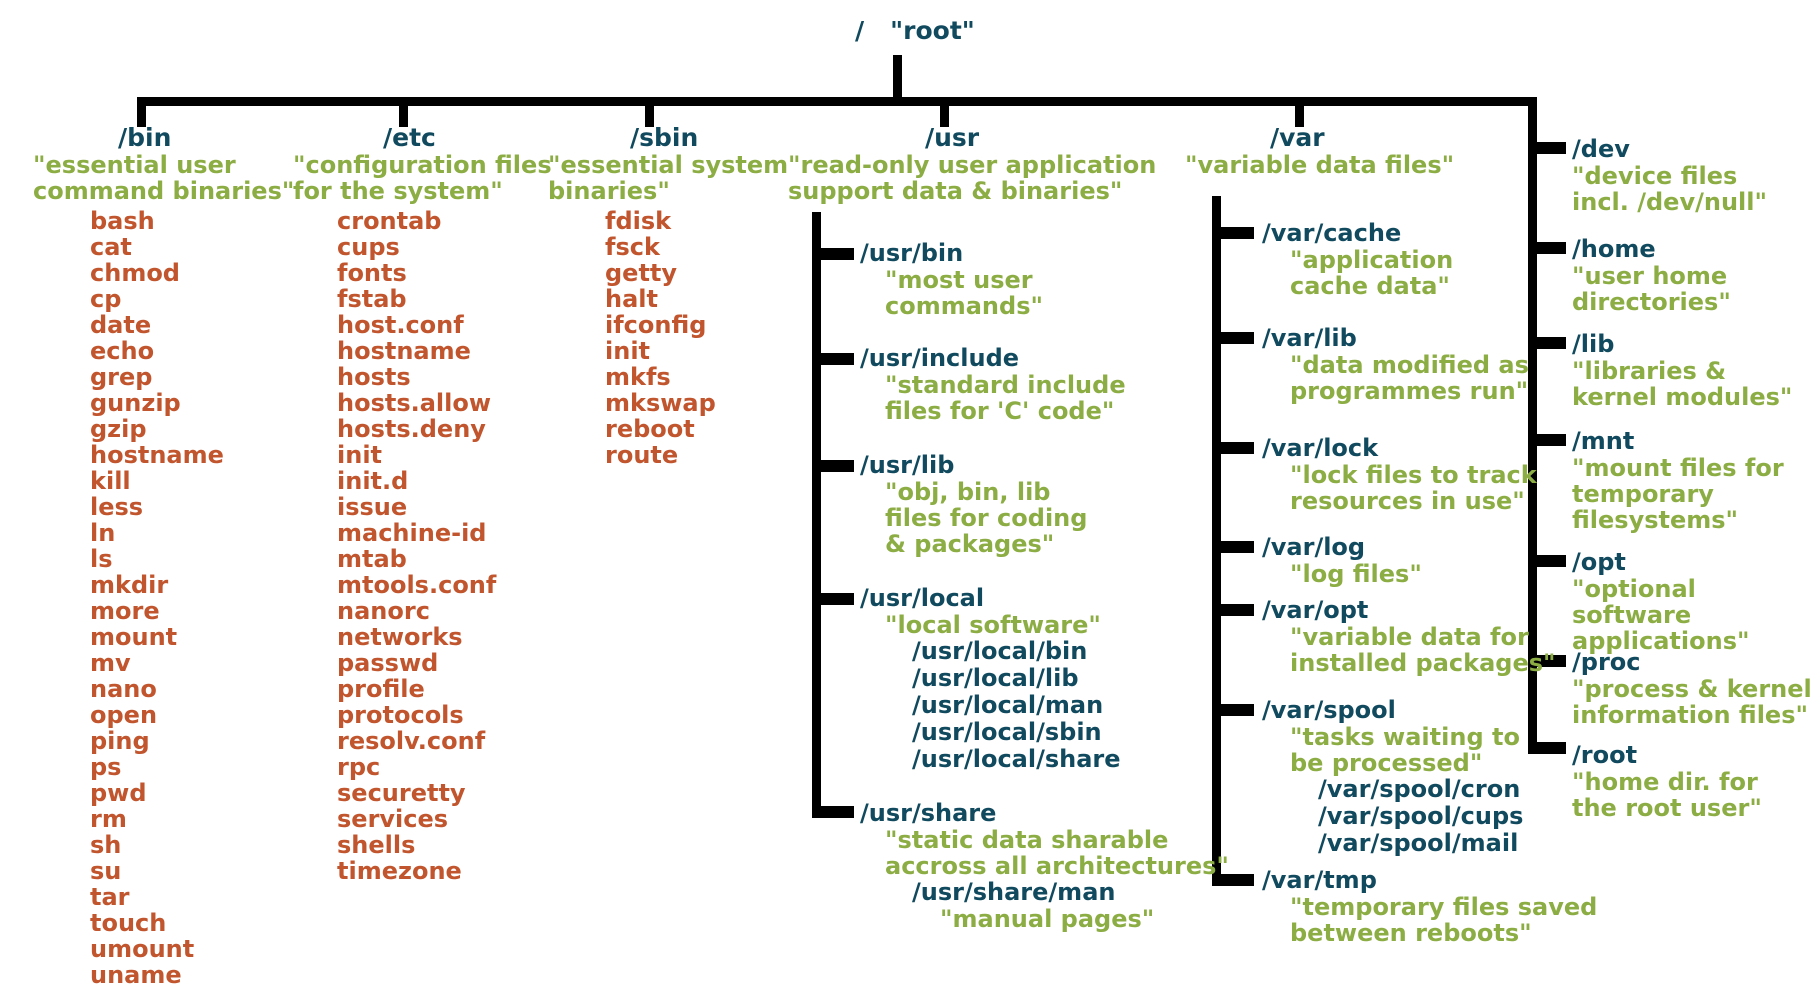 This screenshot has width=1817, height=1001. What do you see at coordinates (136, 975) in the screenshot?
I see `file-item: uname` at bounding box center [136, 975].